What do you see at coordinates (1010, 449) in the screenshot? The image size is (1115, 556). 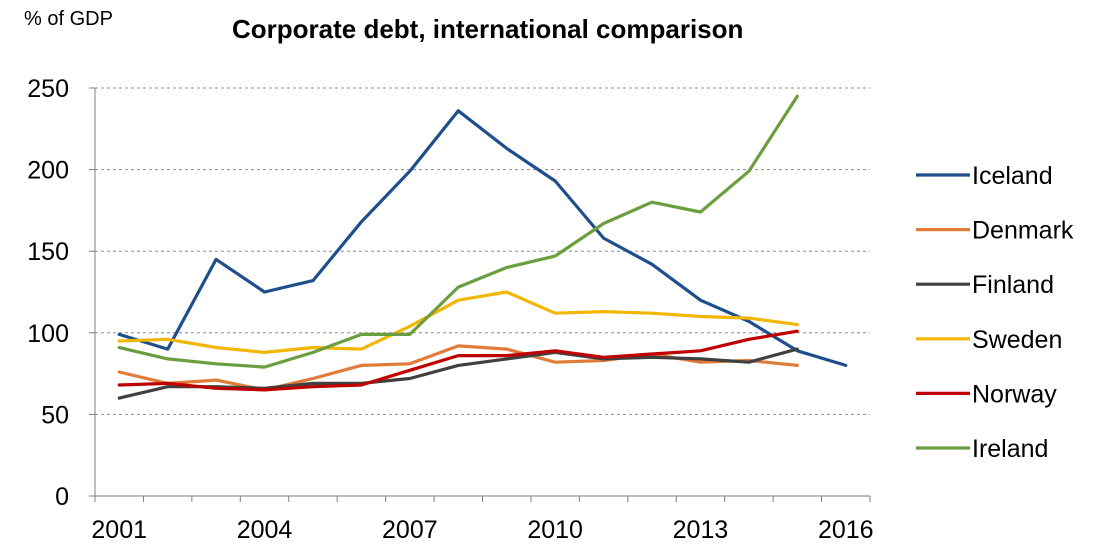 I see `legend-label-ireland: Ireland` at bounding box center [1010, 449].